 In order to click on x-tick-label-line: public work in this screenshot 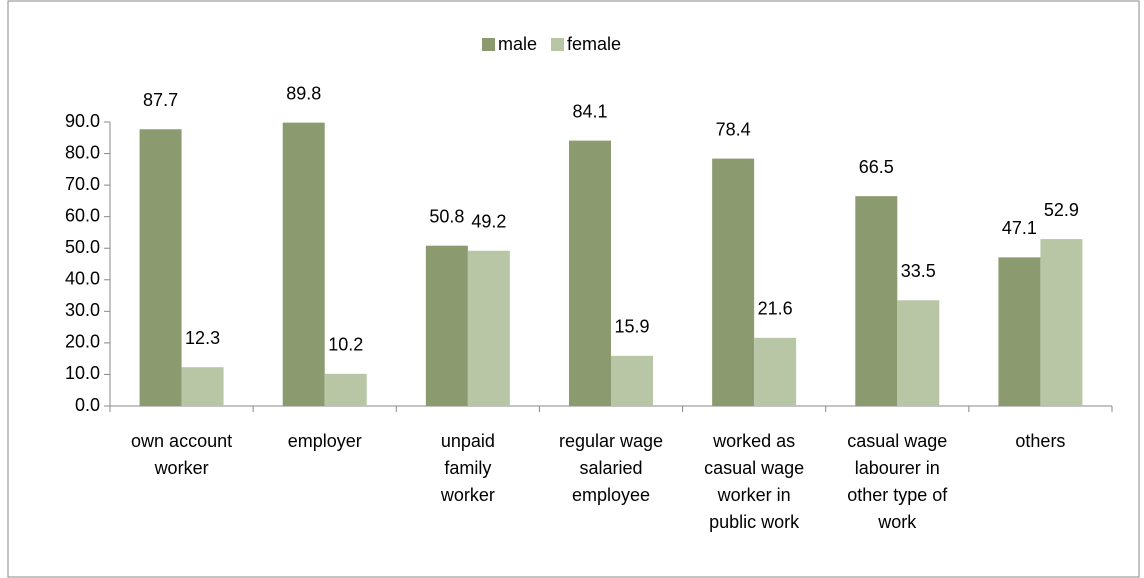, I will do `click(754, 522)`.